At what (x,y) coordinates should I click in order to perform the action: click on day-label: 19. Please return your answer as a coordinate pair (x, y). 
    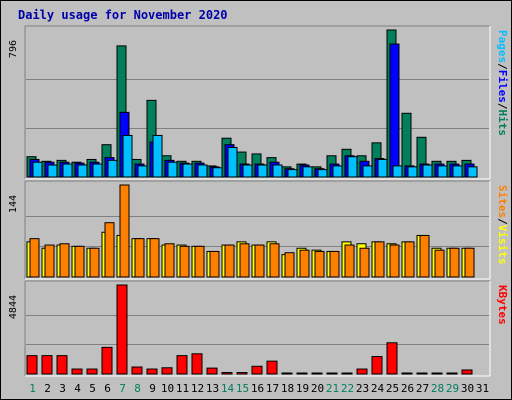
    Looking at the image, I should click on (302, 388).